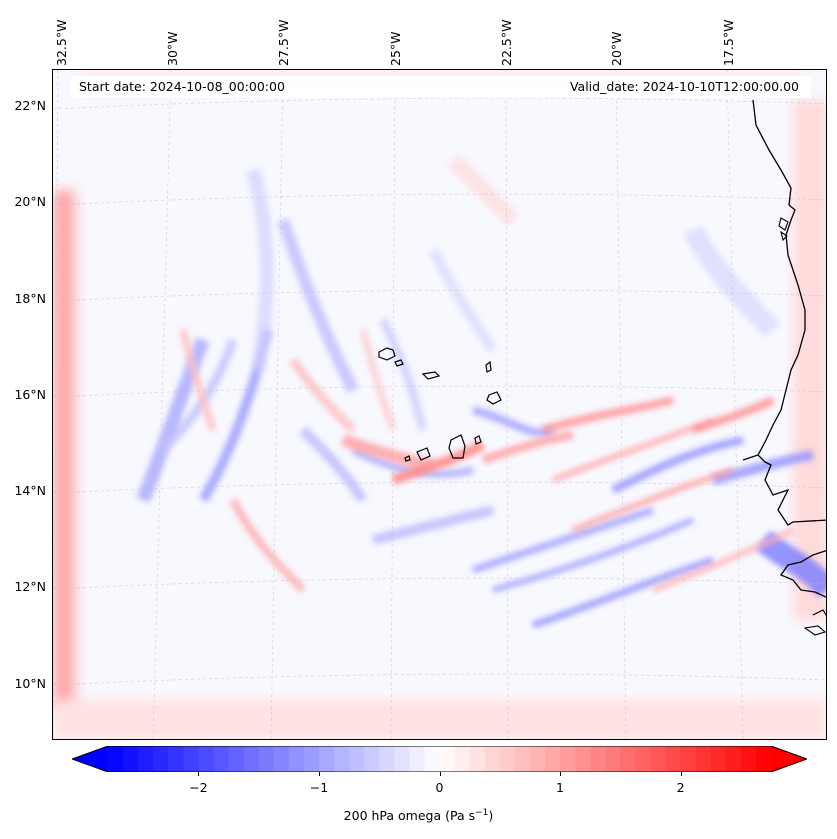 This screenshot has width=837, height=839. What do you see at coordinates (30, 586) in the screenshot?
I see `lat-label-12n: 12°N` at bounding box center [30, 586].